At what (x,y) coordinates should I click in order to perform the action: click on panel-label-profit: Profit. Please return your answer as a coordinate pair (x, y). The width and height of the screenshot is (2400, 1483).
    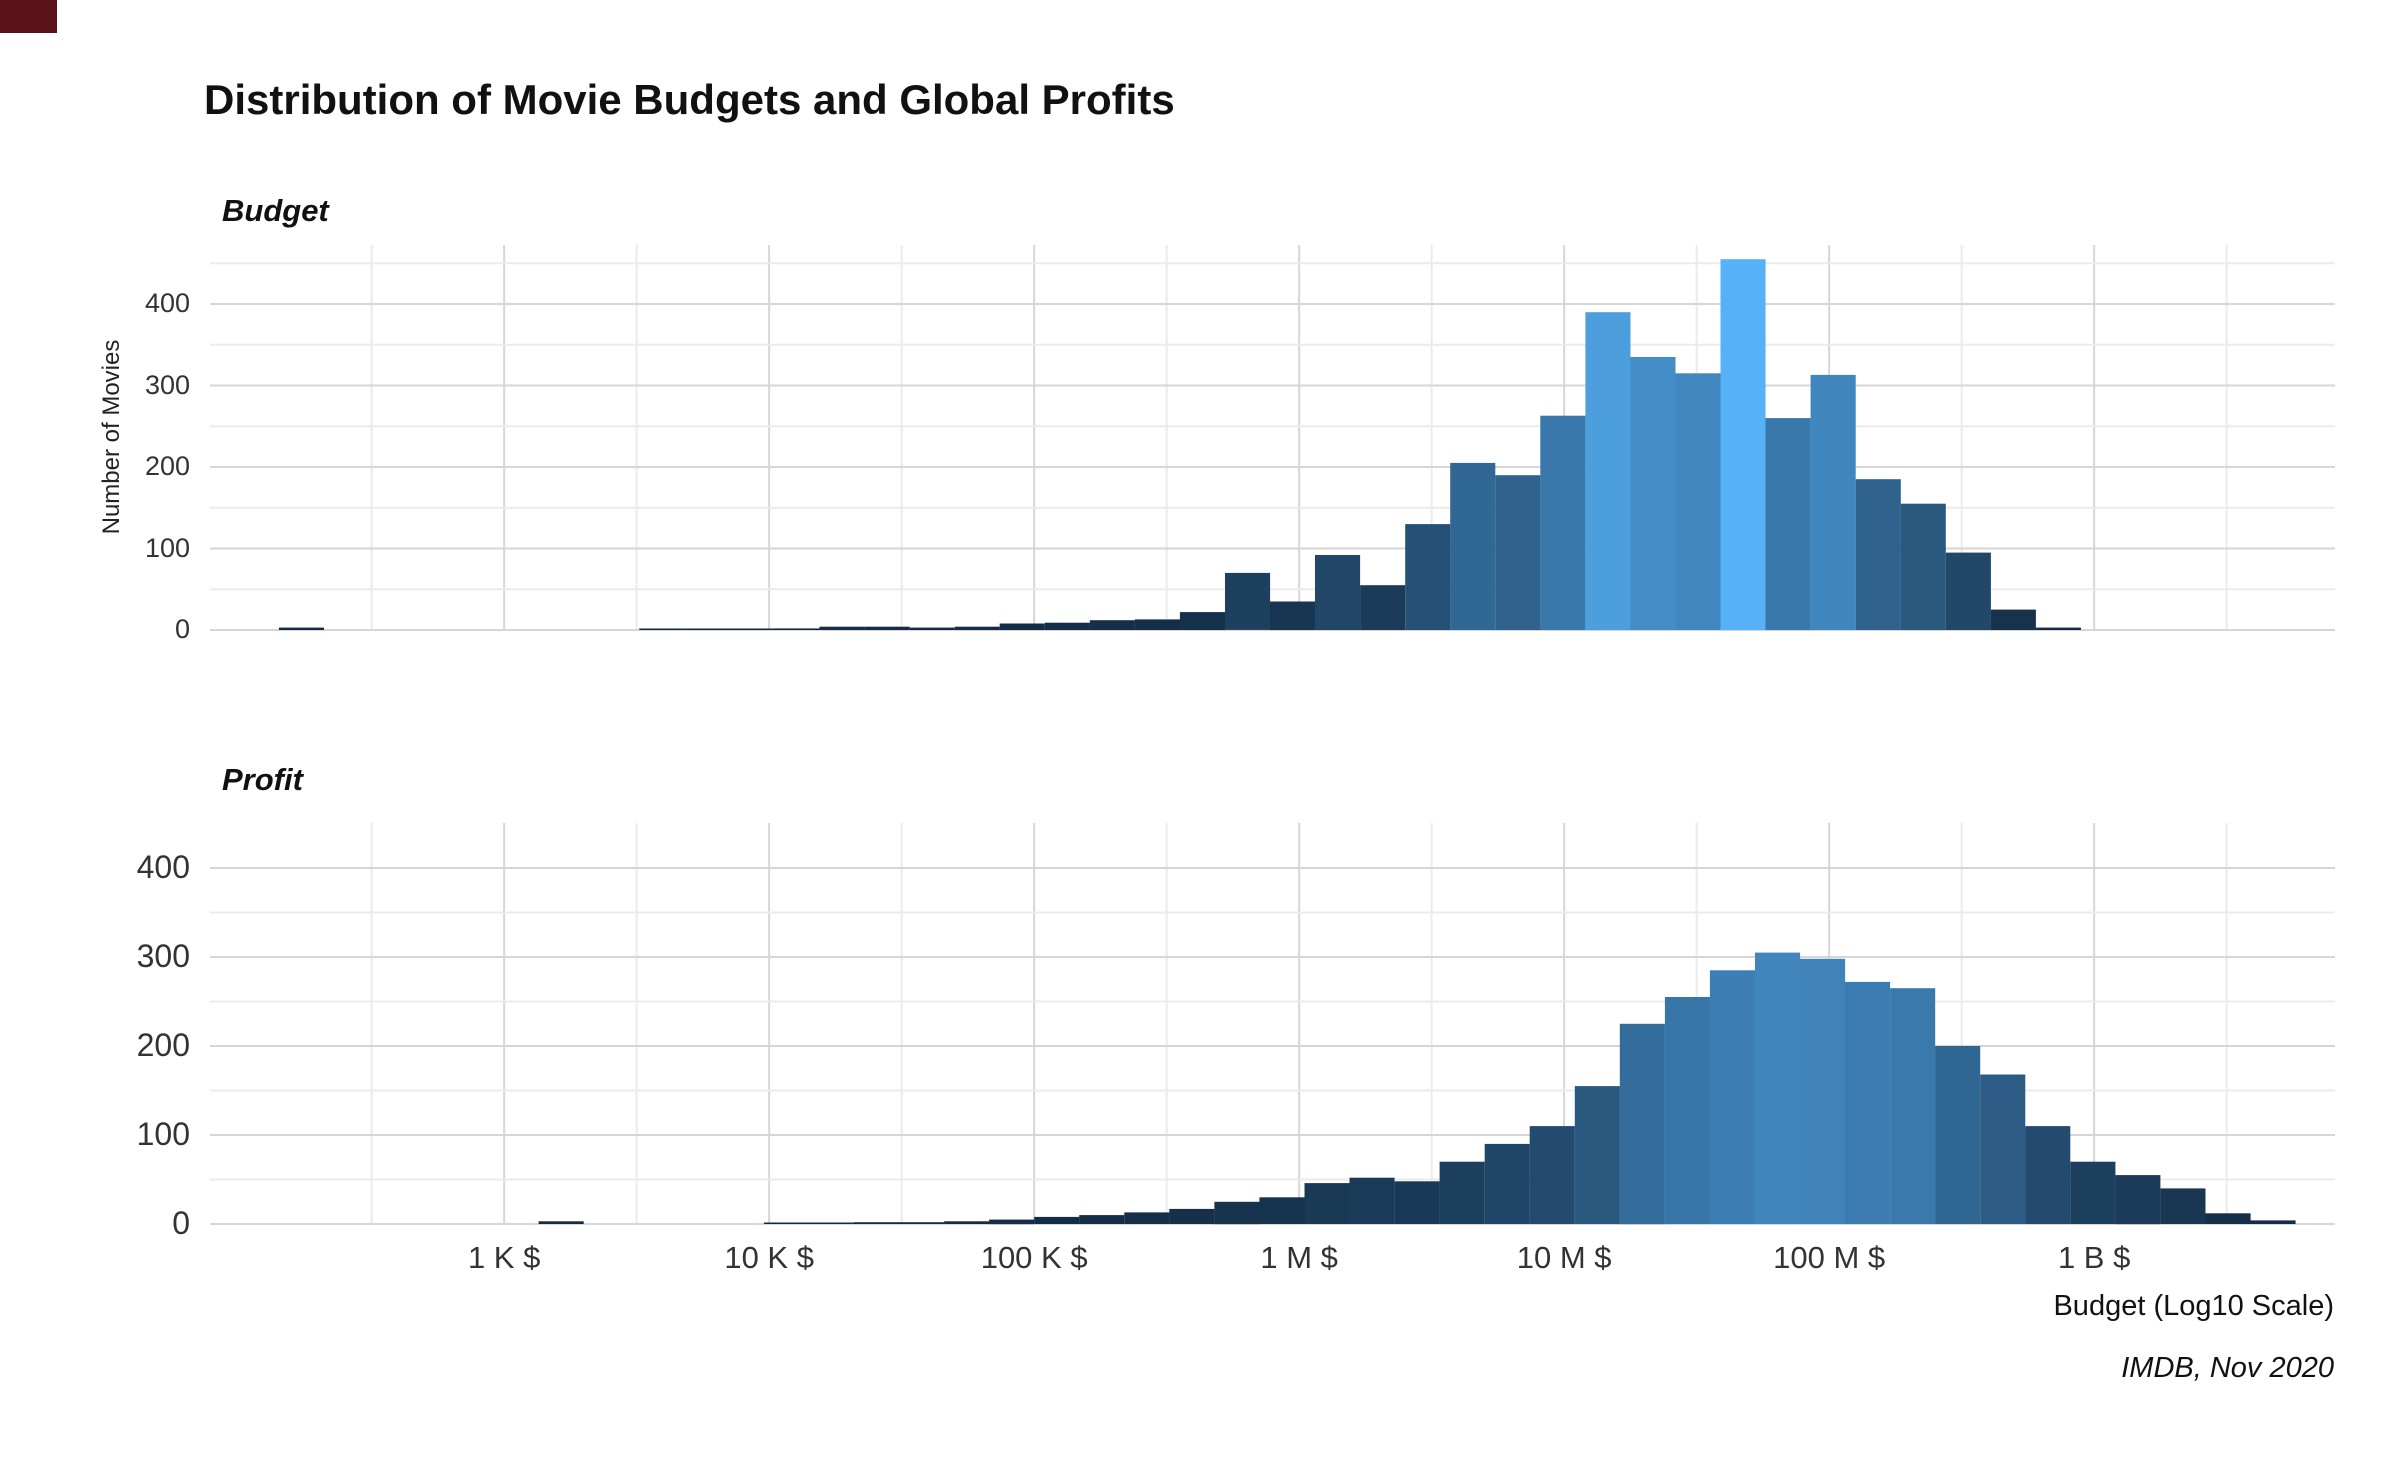
    Looking at the image, I should click on (262, 779).